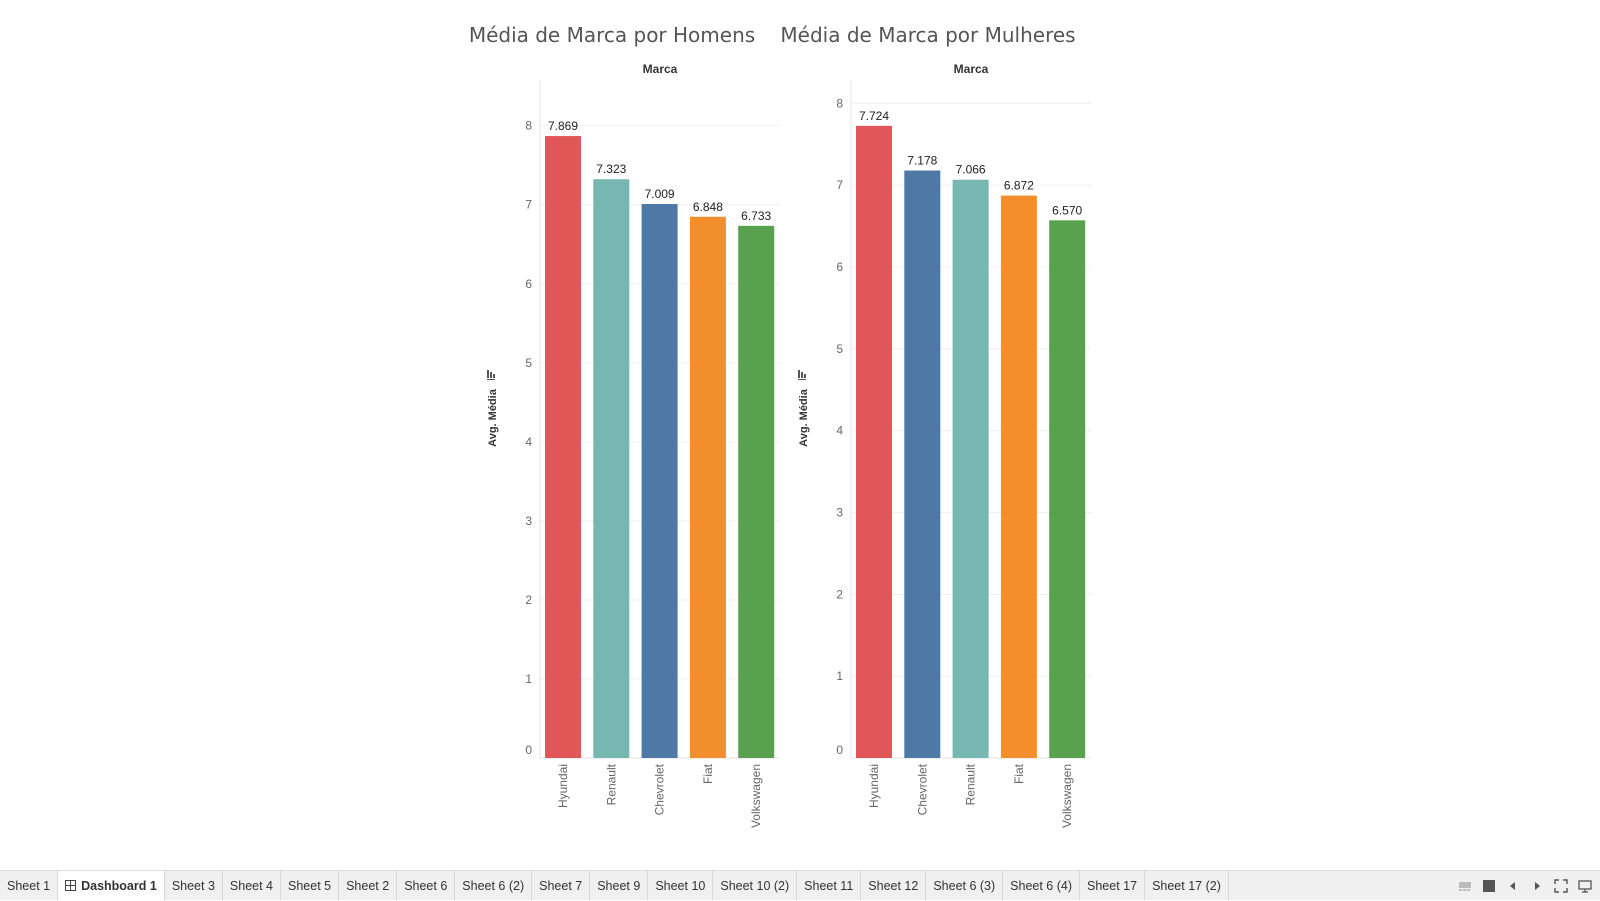 Image resolution: width=1600 pixels, height=901 pixels. I want to click on sheet-tab: Sheet 10, so click(681, 885).